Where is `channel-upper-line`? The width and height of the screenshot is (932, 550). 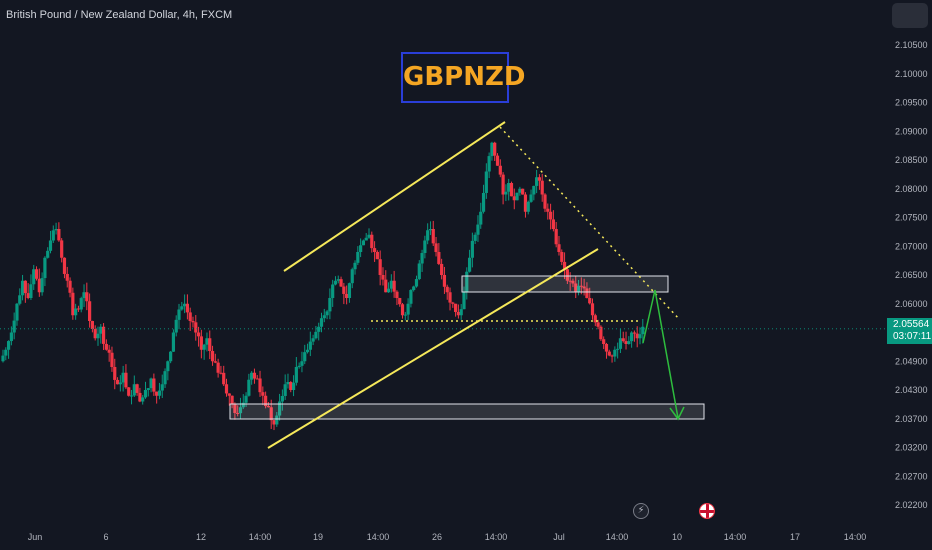 channel-upper-line is located at coordinates (394, 196).